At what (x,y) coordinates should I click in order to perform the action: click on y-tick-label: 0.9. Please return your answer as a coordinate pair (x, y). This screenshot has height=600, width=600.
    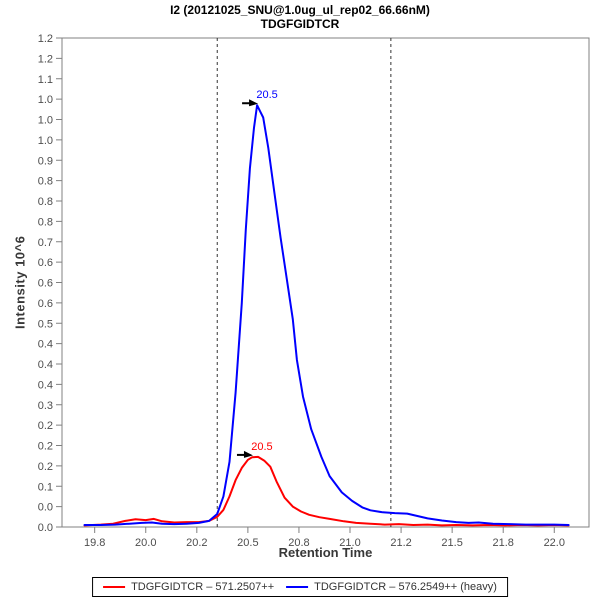
    Looking at the image, I should click on (45, 161).